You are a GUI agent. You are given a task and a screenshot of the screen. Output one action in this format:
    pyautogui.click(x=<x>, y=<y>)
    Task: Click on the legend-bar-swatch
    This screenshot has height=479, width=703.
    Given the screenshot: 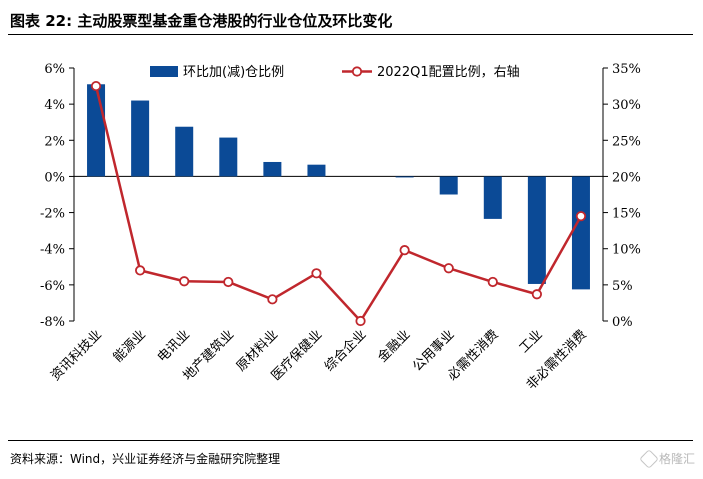 What is the action you would take?
    pyautogui.click(x=164, y=71)
    